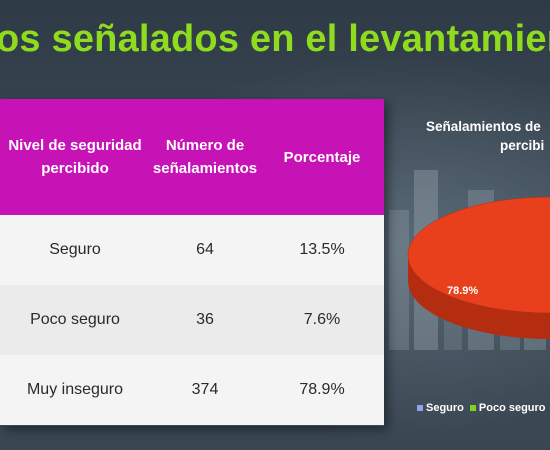 The width and height of the screenshot is (550, 450). I want to click on pie-side, so click(479, 297).